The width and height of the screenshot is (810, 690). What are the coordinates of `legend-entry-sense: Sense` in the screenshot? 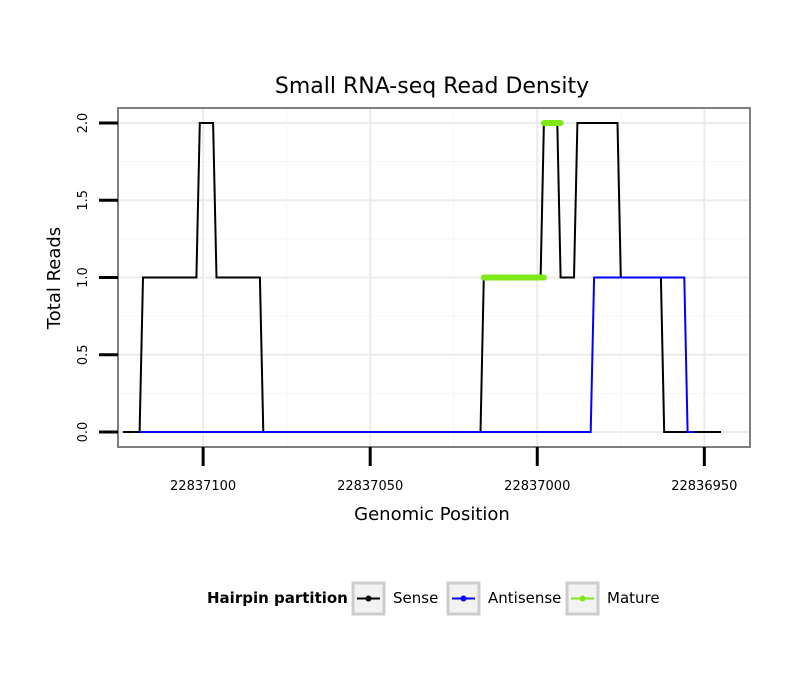 It's located at (394, 598).